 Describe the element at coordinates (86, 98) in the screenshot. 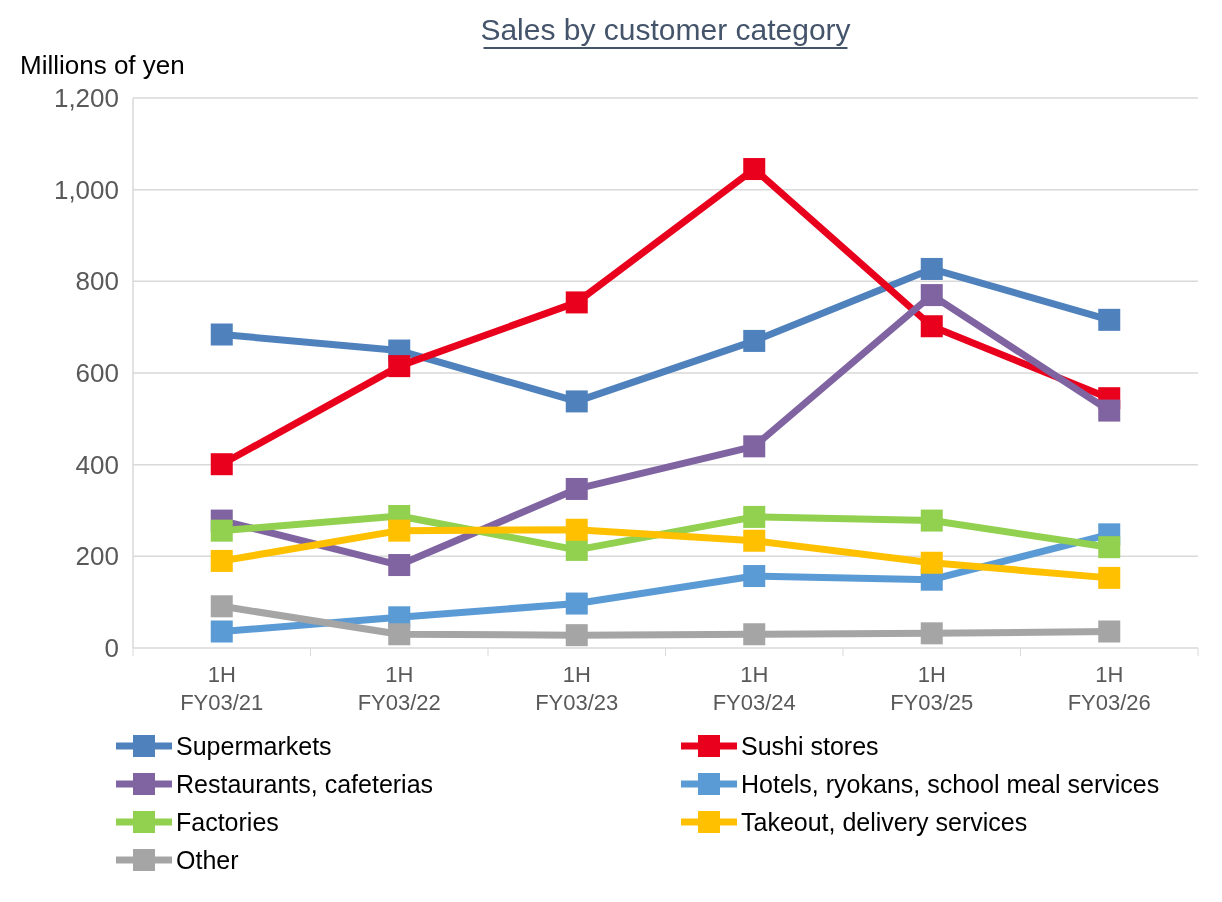

I see `y-tick-label: 1,200` at that location.